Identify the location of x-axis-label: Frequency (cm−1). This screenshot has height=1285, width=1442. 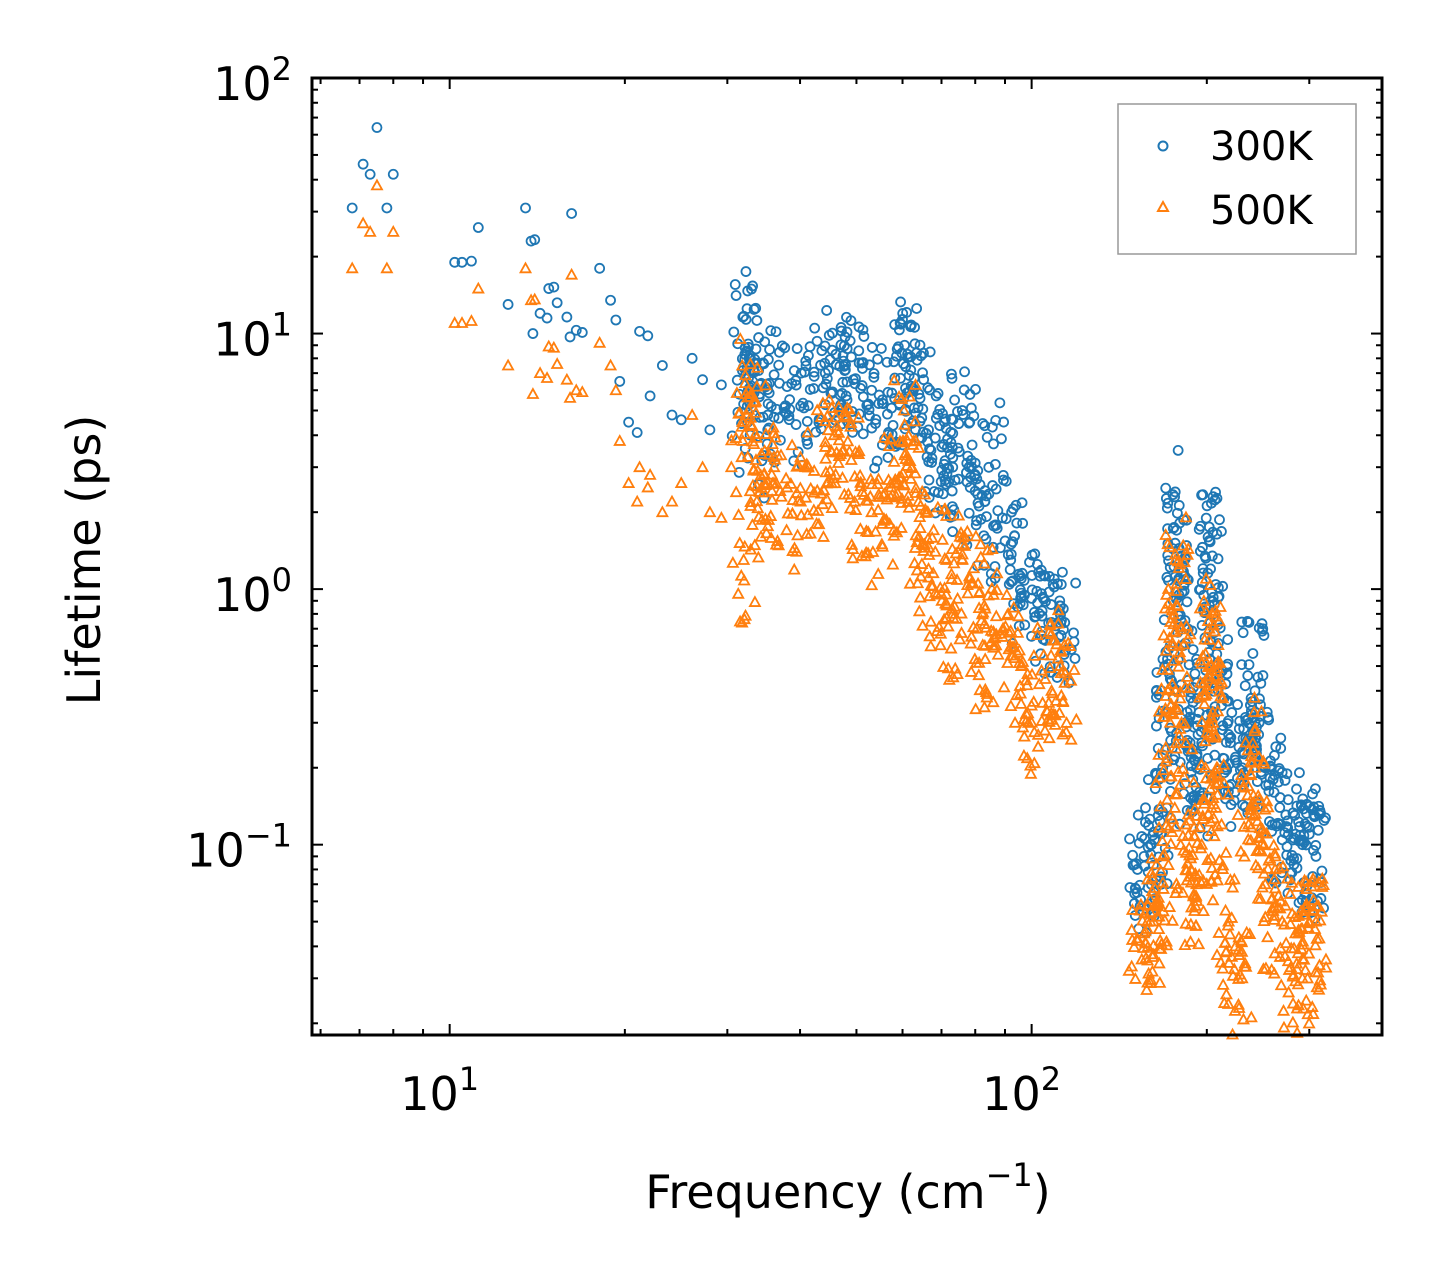
(847, 1187).